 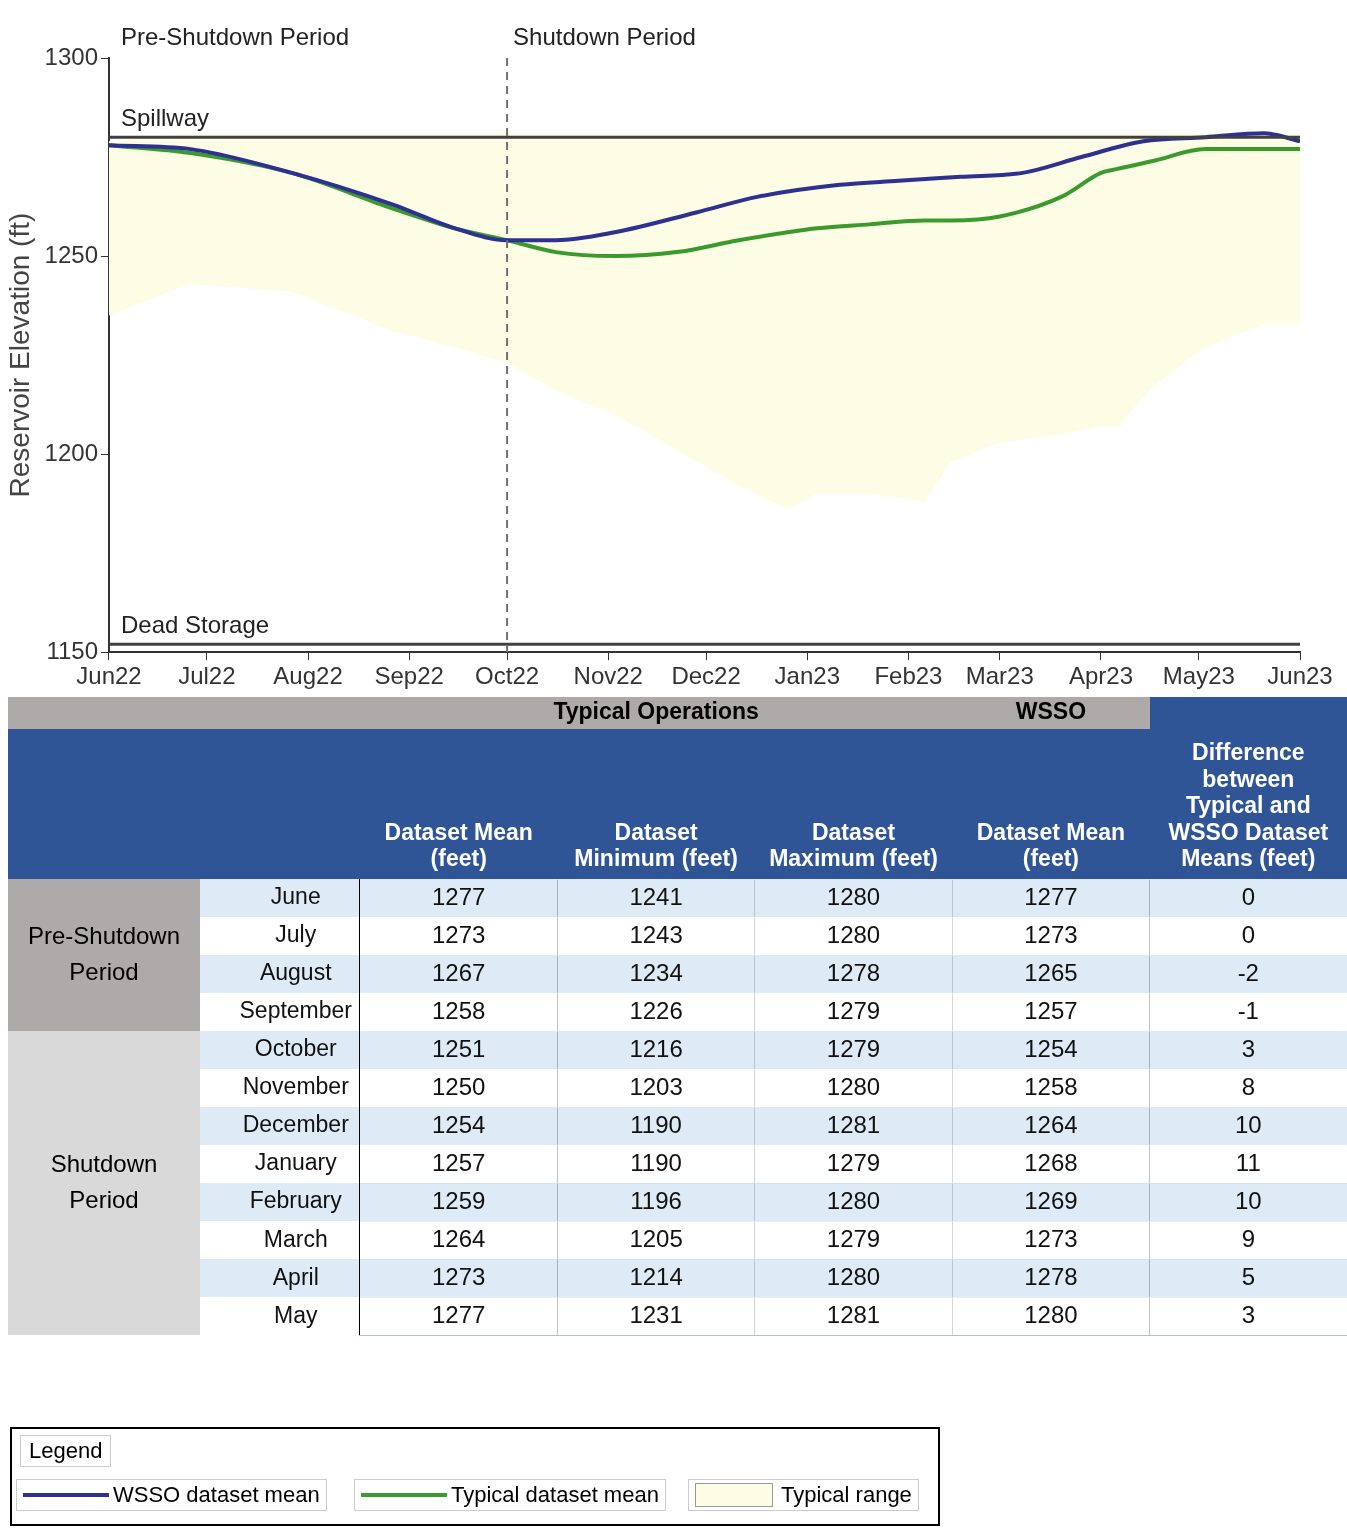 I want to click on data-label: 1231, so click(x=656, y=1314).